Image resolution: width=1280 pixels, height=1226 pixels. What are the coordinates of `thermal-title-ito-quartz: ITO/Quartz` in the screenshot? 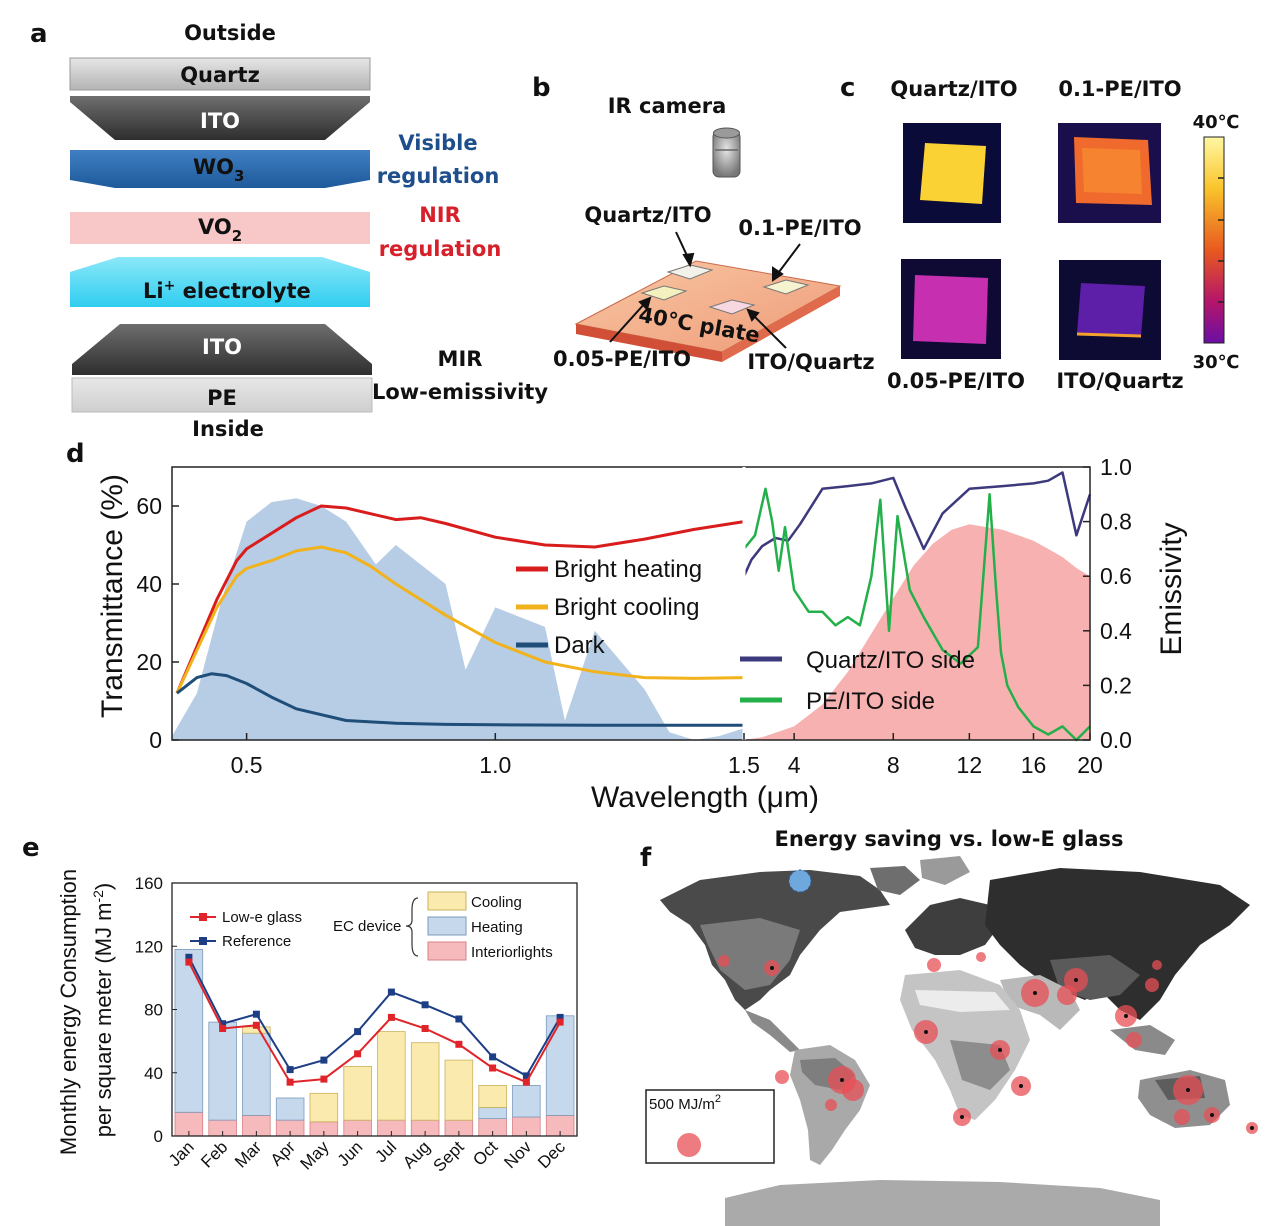 It's located at (1119, 381).